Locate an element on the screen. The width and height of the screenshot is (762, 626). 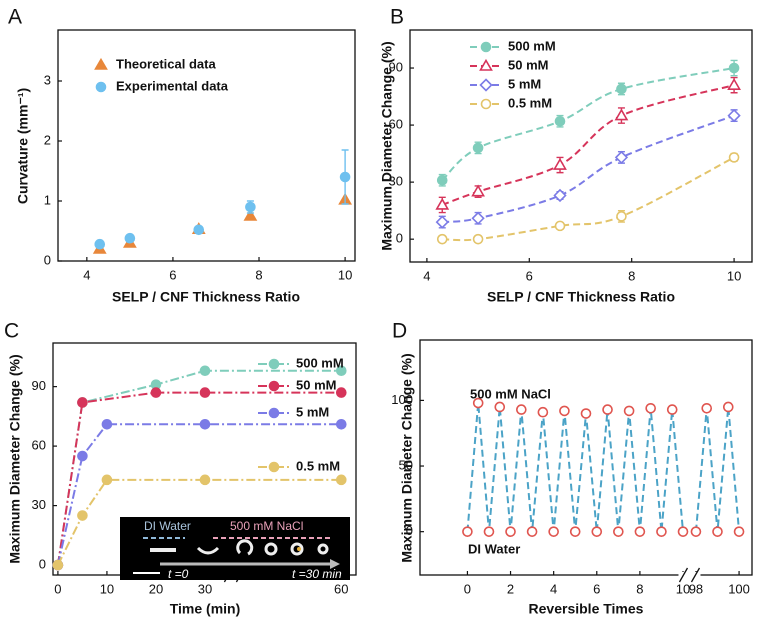
y-tick-label: 90 is located at coordinates (39, 385).